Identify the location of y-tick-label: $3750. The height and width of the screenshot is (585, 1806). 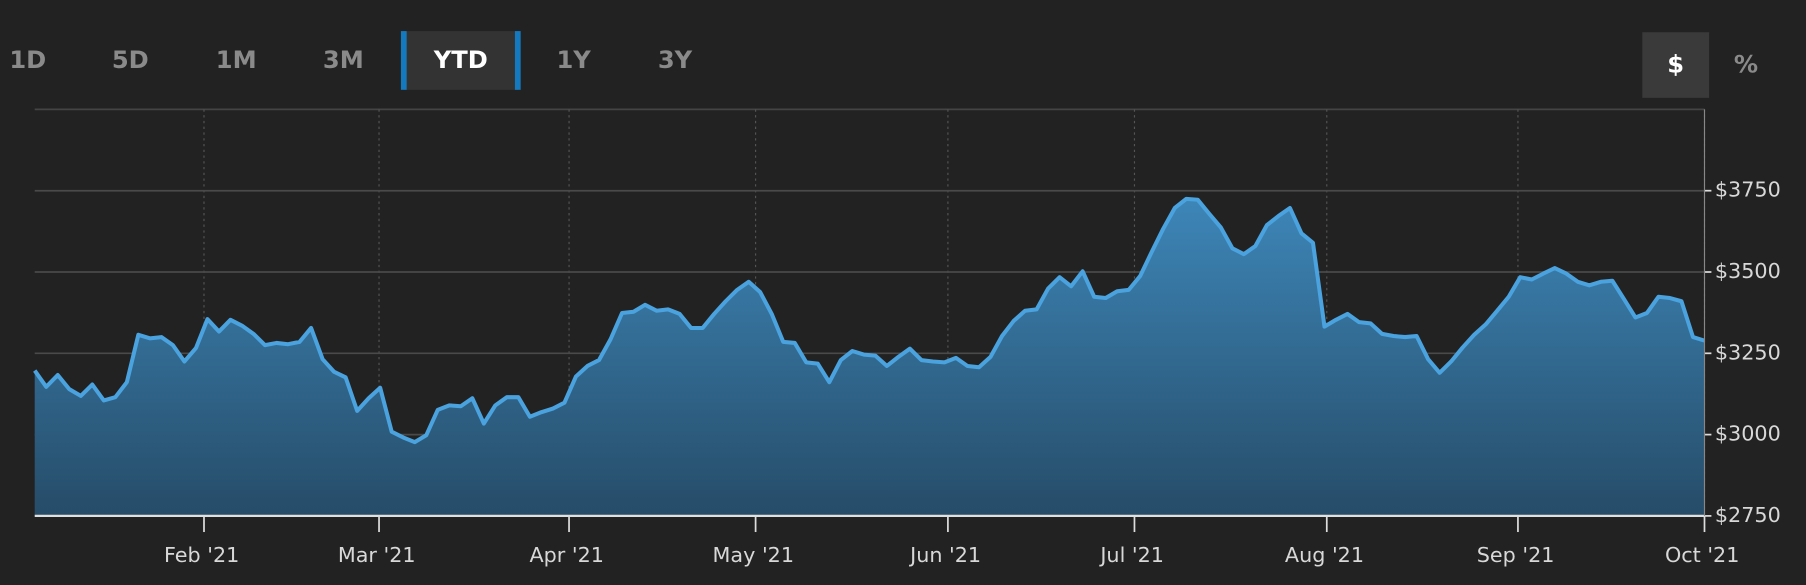
(1748, 190).